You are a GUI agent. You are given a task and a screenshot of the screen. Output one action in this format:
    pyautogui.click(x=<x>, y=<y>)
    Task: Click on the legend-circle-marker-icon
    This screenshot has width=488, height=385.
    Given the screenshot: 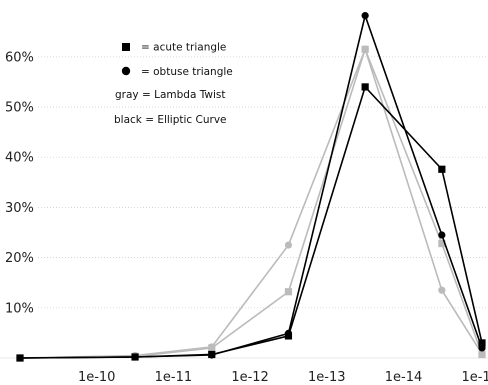 What is the action you would take?
    pyautogui.click(x=126, y=71)
    